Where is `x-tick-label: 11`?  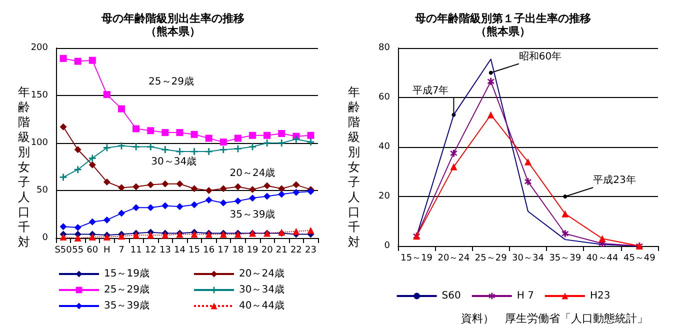 x-tick-label: 11 is located at coordinates (136, 251).